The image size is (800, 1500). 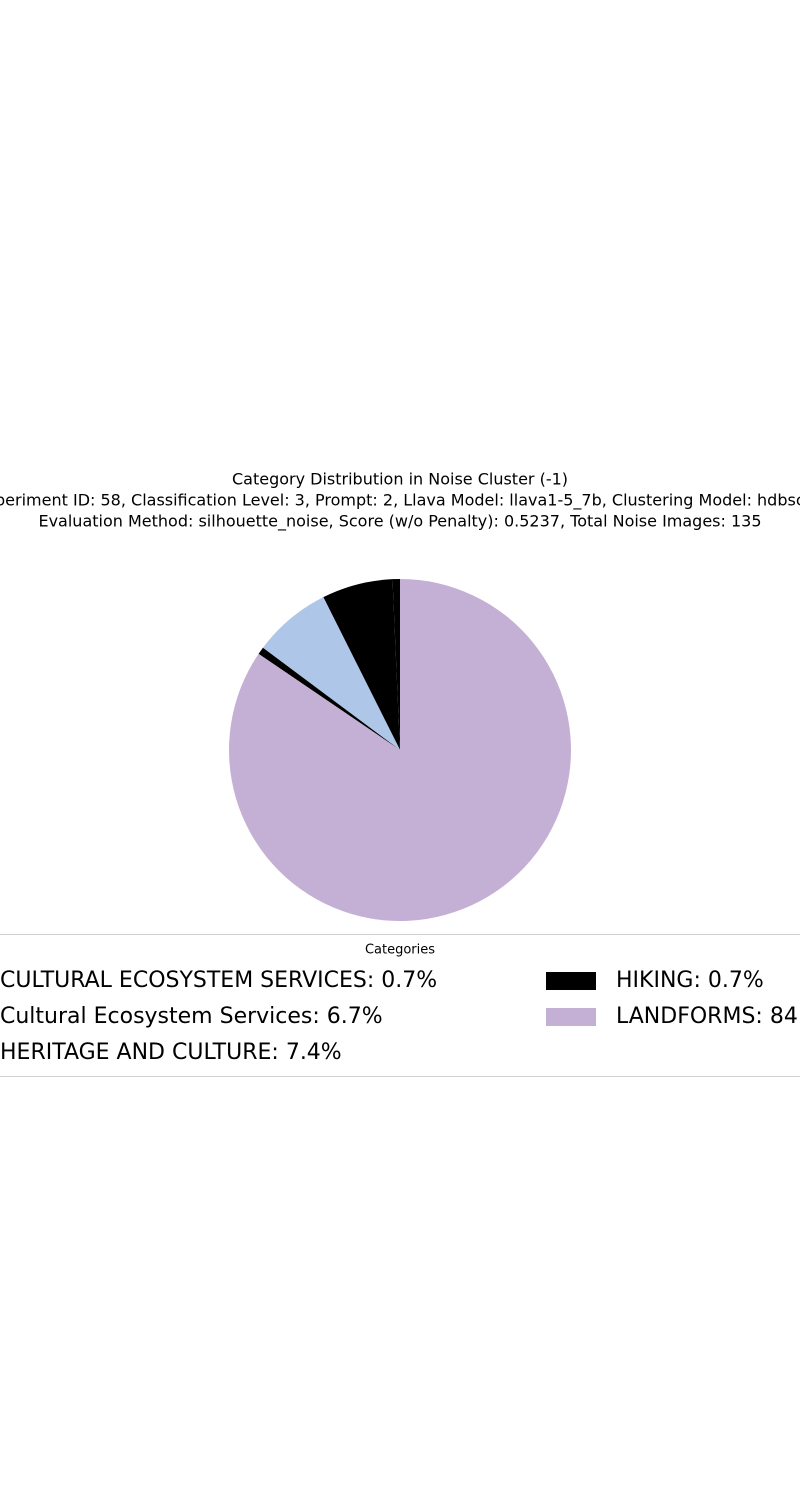 What do you see at coordinates (191, 1016) in the screenshot?
I see `legend-label: Cultural Ecosystem Services: 6.7%` at bounding box center [191, 1016].